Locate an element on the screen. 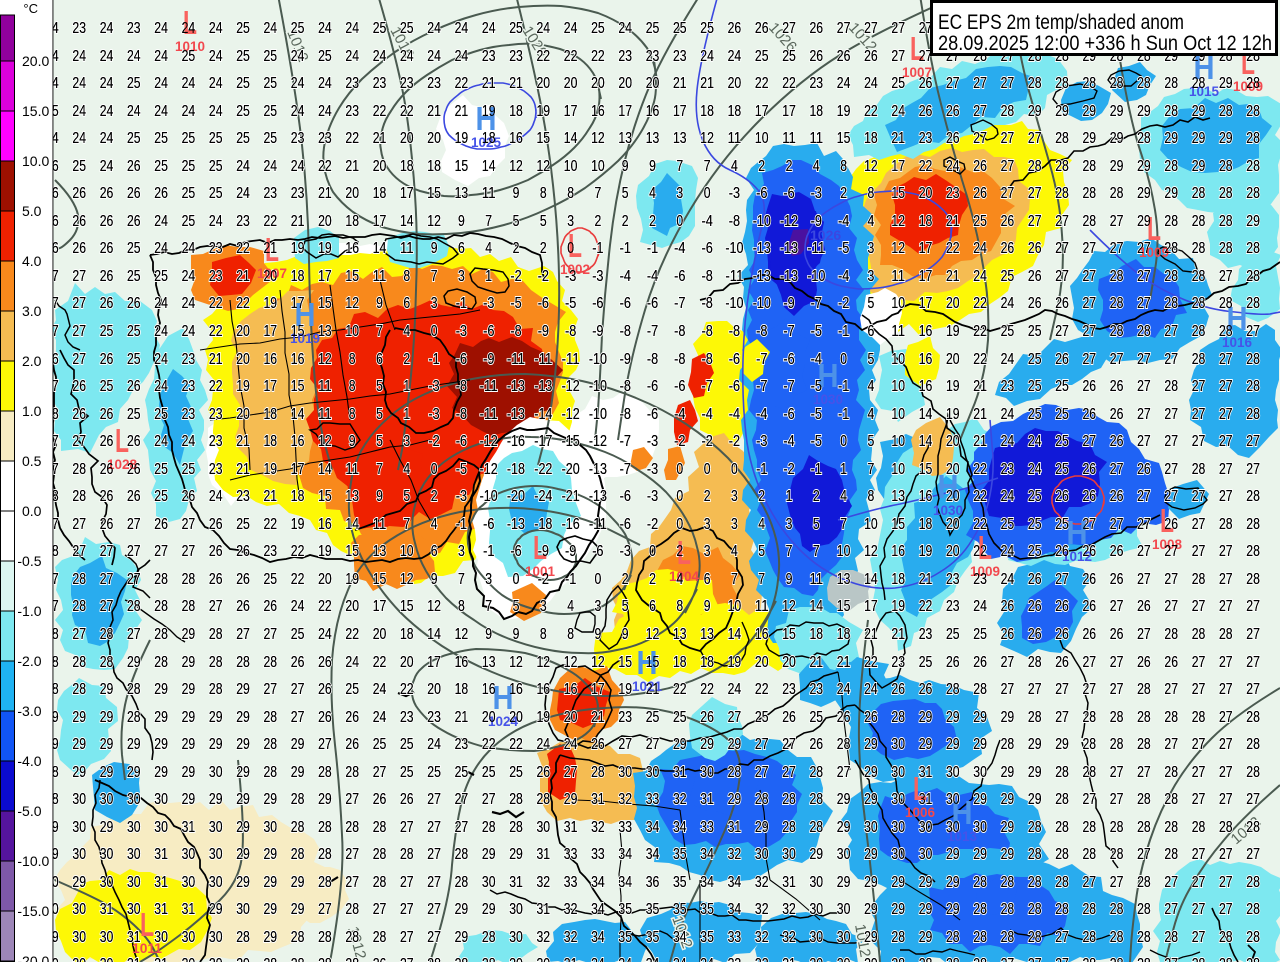  svg-text: 1004 is located at coordinates (684, 576).